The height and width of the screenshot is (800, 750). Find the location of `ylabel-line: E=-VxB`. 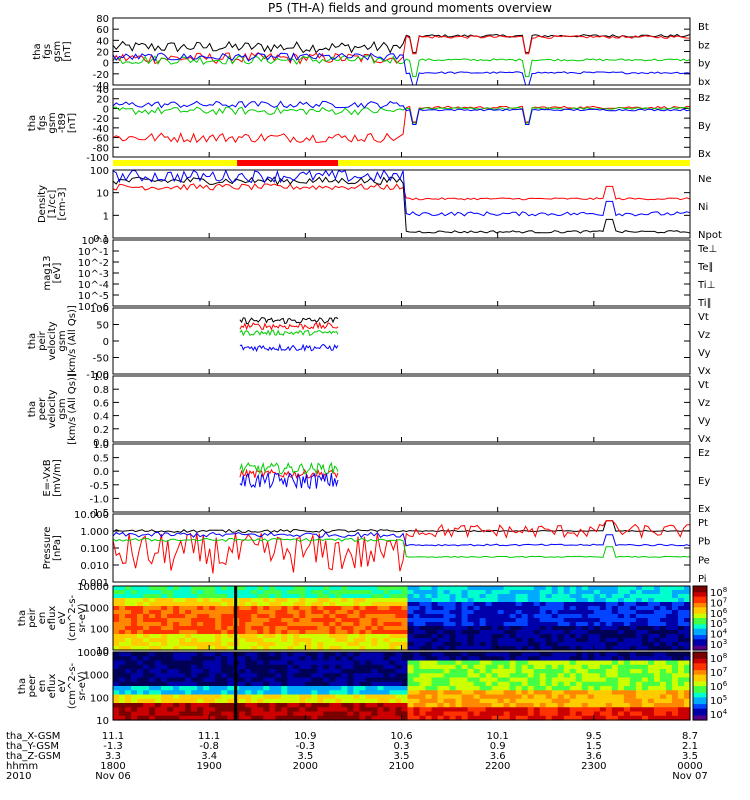

ylabel-line: E=-VxB is located at coordinates (47, 477).